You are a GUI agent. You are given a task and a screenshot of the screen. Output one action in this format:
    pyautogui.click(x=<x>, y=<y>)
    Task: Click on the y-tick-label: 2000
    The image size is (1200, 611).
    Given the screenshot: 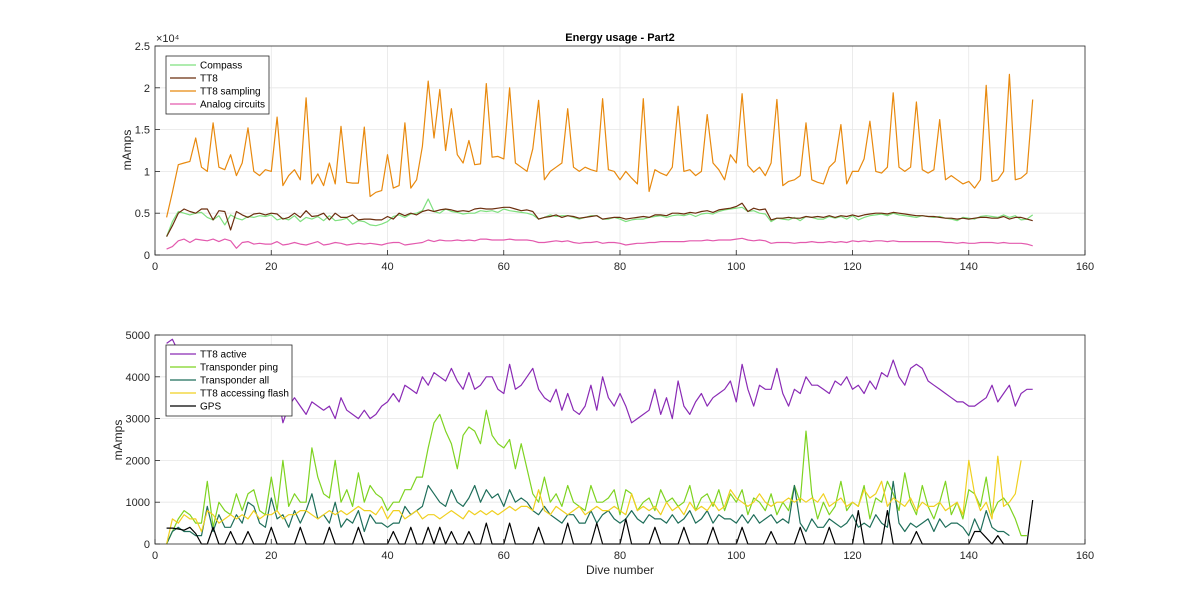 What is the action you would take?
    pyautogui.click(x=138, y=461)
    